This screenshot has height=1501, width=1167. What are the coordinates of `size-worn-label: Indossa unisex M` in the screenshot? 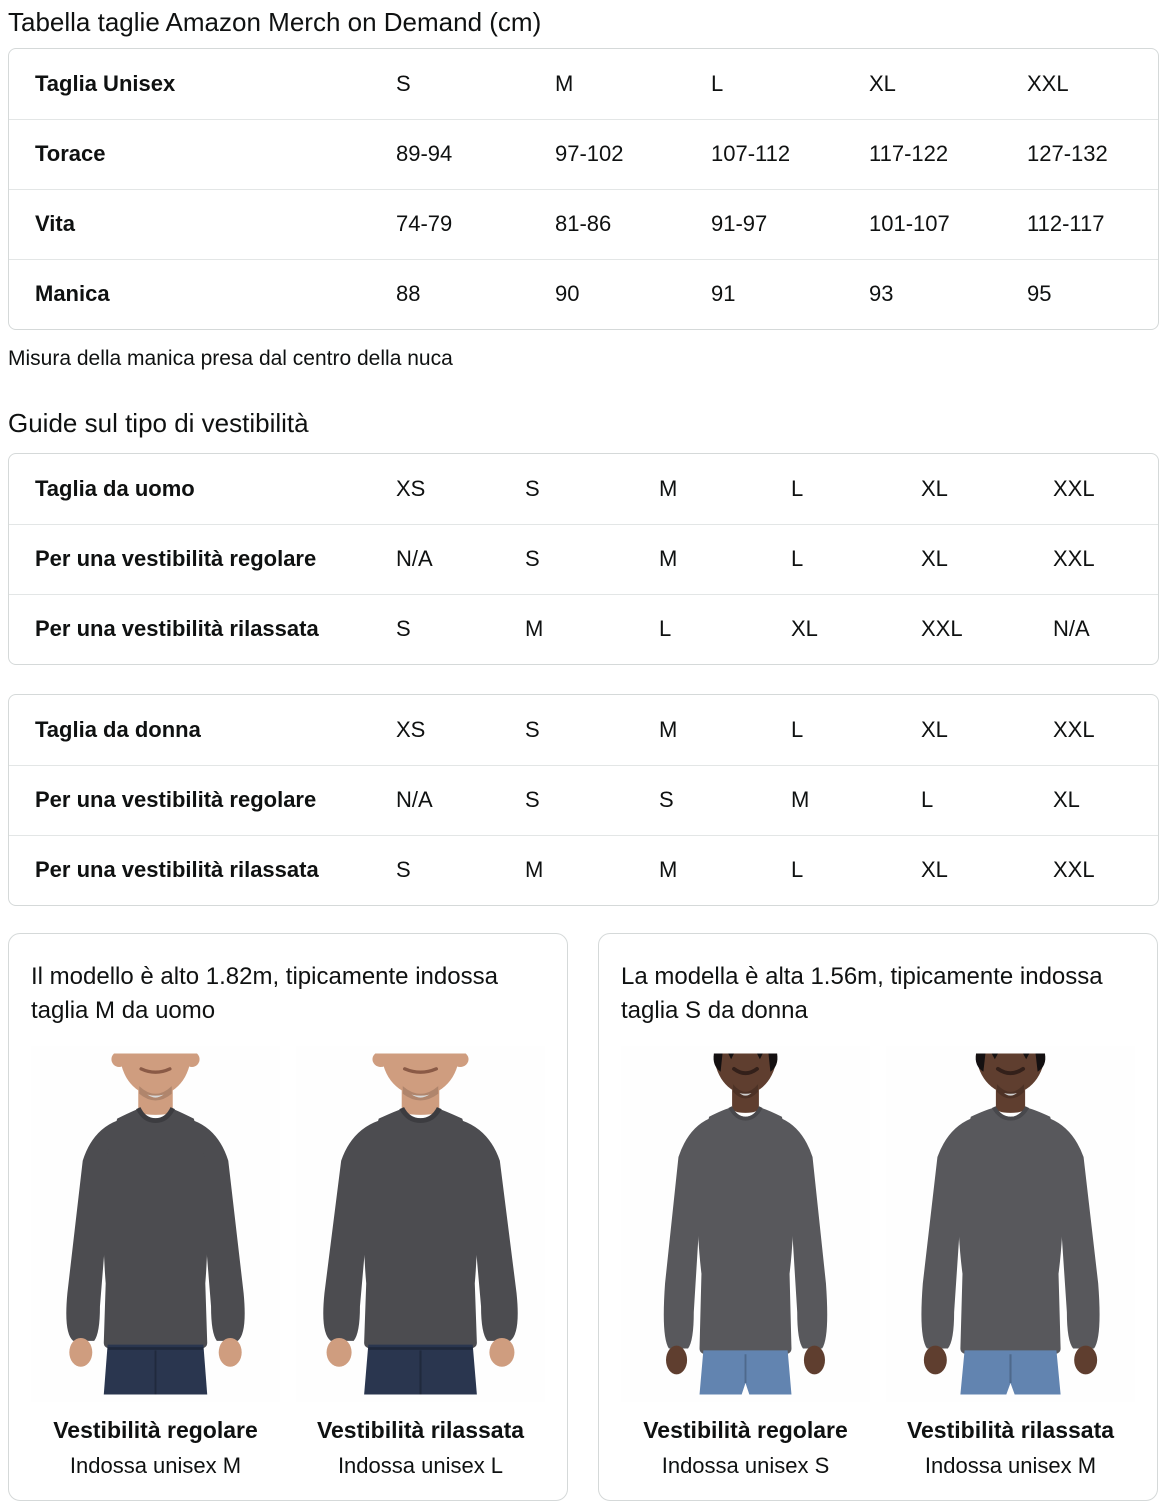 It's located at (155, 1465).